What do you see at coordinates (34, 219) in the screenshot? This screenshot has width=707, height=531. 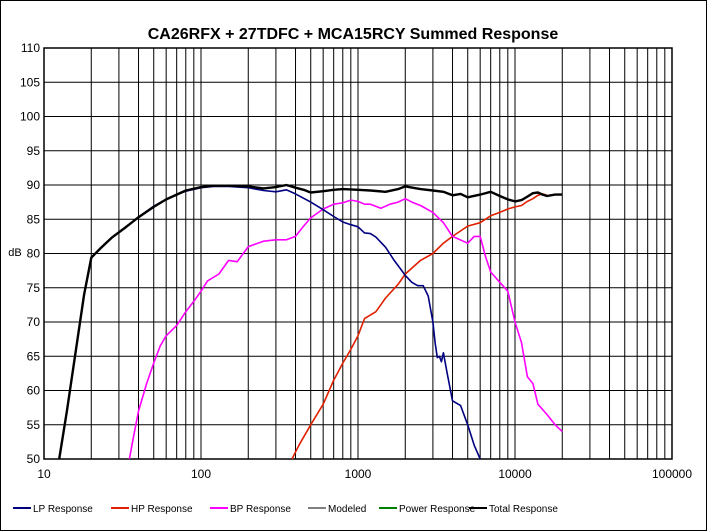 I see `y-tick-label: 85` at bounding box center [34, 219].